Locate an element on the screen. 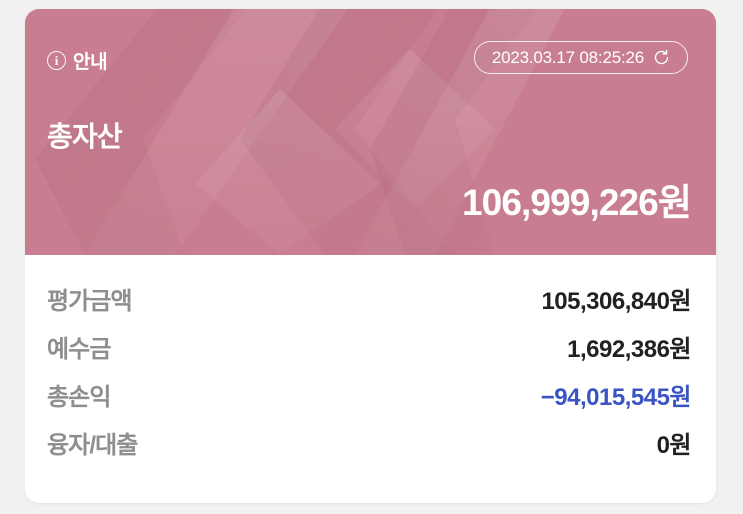 Image resolution: width=743 pixels, height=514 pixels. detail-label: 융자/대출 is located at coordinates (92, 445).